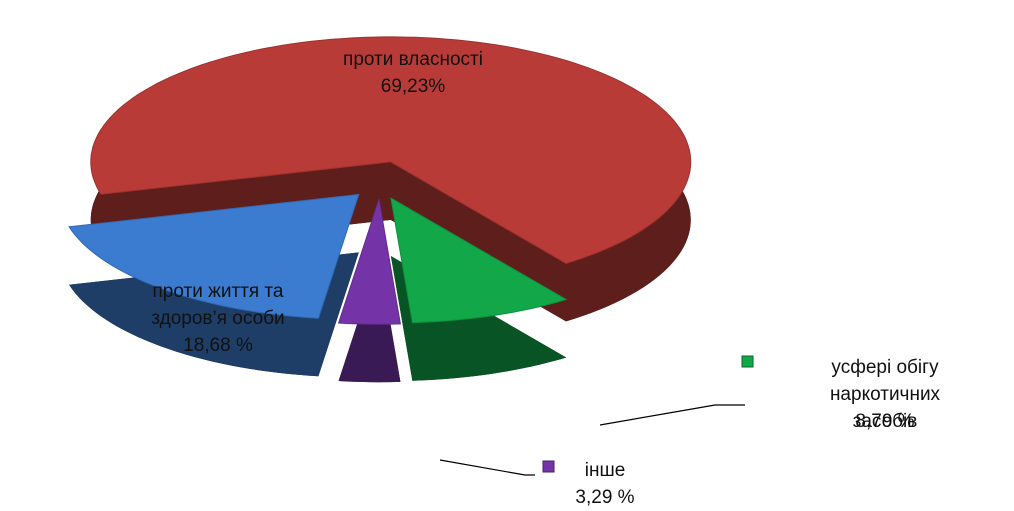 The width and height of the screenshot is (1014, 511). I want to click on slice-value-label: 3,29 %, so click(605, 497).